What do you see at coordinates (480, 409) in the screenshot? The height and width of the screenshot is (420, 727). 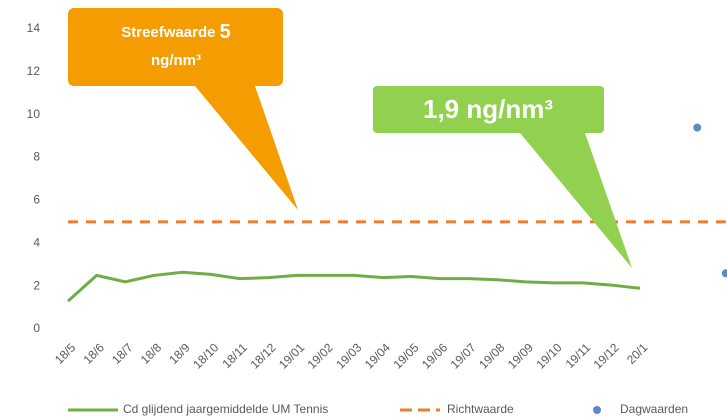 I see `legend-label: Richtwaarde` at bounding box center [480, 409].